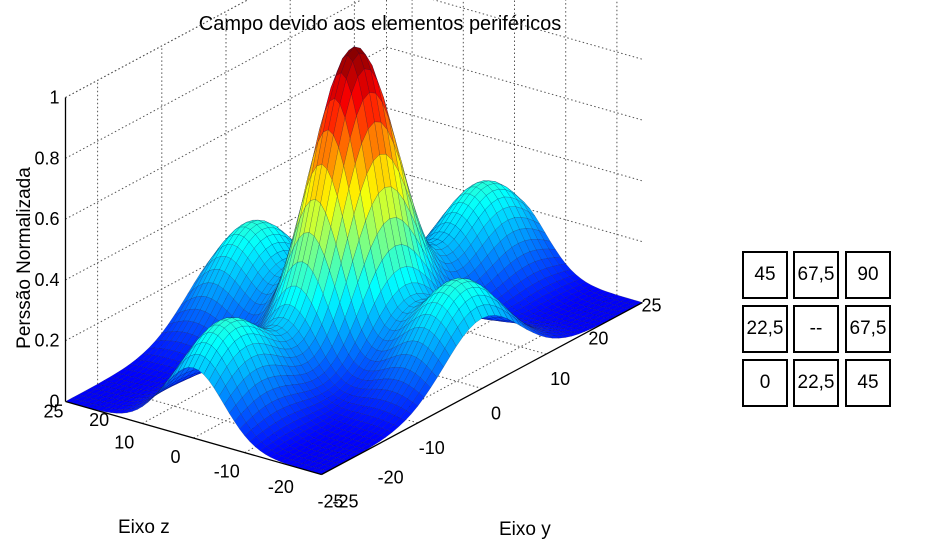 Image resolution: width=947 pixels, height=545 pixels. I want to click on y-axis-tick-label: 0, so click(496, 414).